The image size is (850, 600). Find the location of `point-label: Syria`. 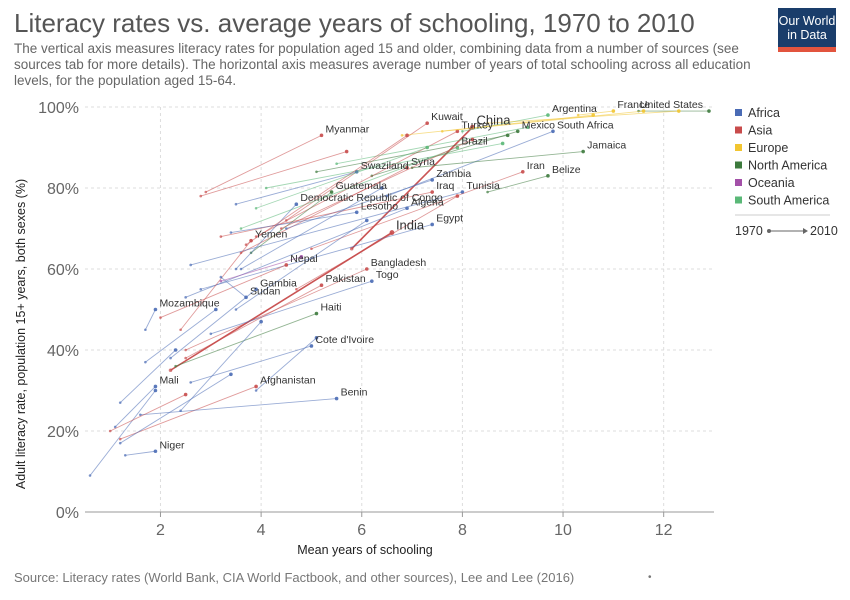

point-label: Syria is located at coordinates (423, 162).